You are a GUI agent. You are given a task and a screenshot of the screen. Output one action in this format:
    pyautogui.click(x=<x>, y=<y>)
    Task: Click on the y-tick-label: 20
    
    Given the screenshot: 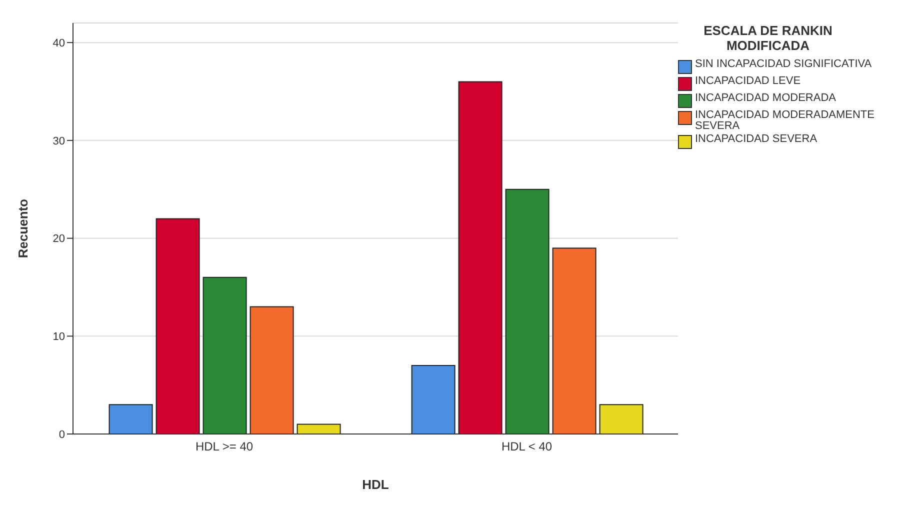 What is the action you would take?
    pyautogui.click(x=58, y=239)
    